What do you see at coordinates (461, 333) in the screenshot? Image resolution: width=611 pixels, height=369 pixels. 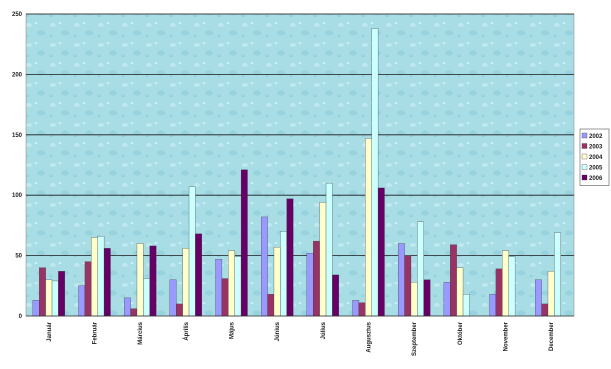 I see `category-label: Október` at bounding box center [461, 333].